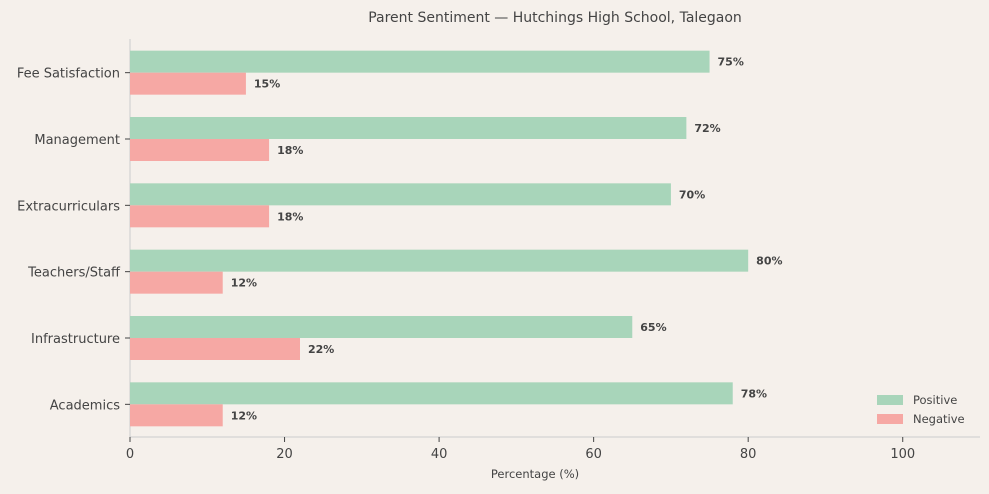 The width and height of the screenshot is (989, 494). I want to click on data-label: 78%, so click(754, 393).